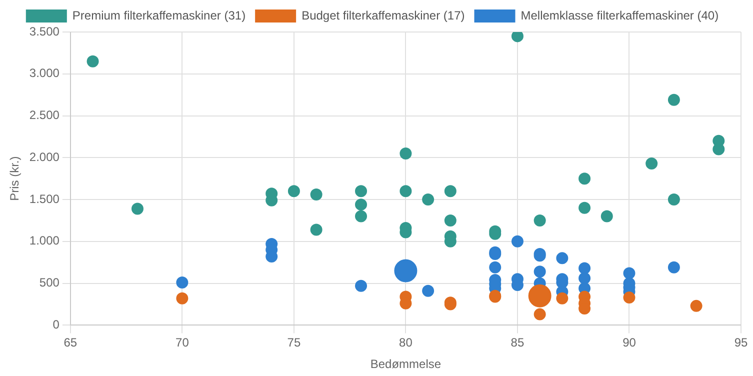 This screenshot has height=376, width=753. What do you see at coordinates (294, 343) in the screenshot?
I see `x-tick-label: 75` at bounding box center [294, 343].